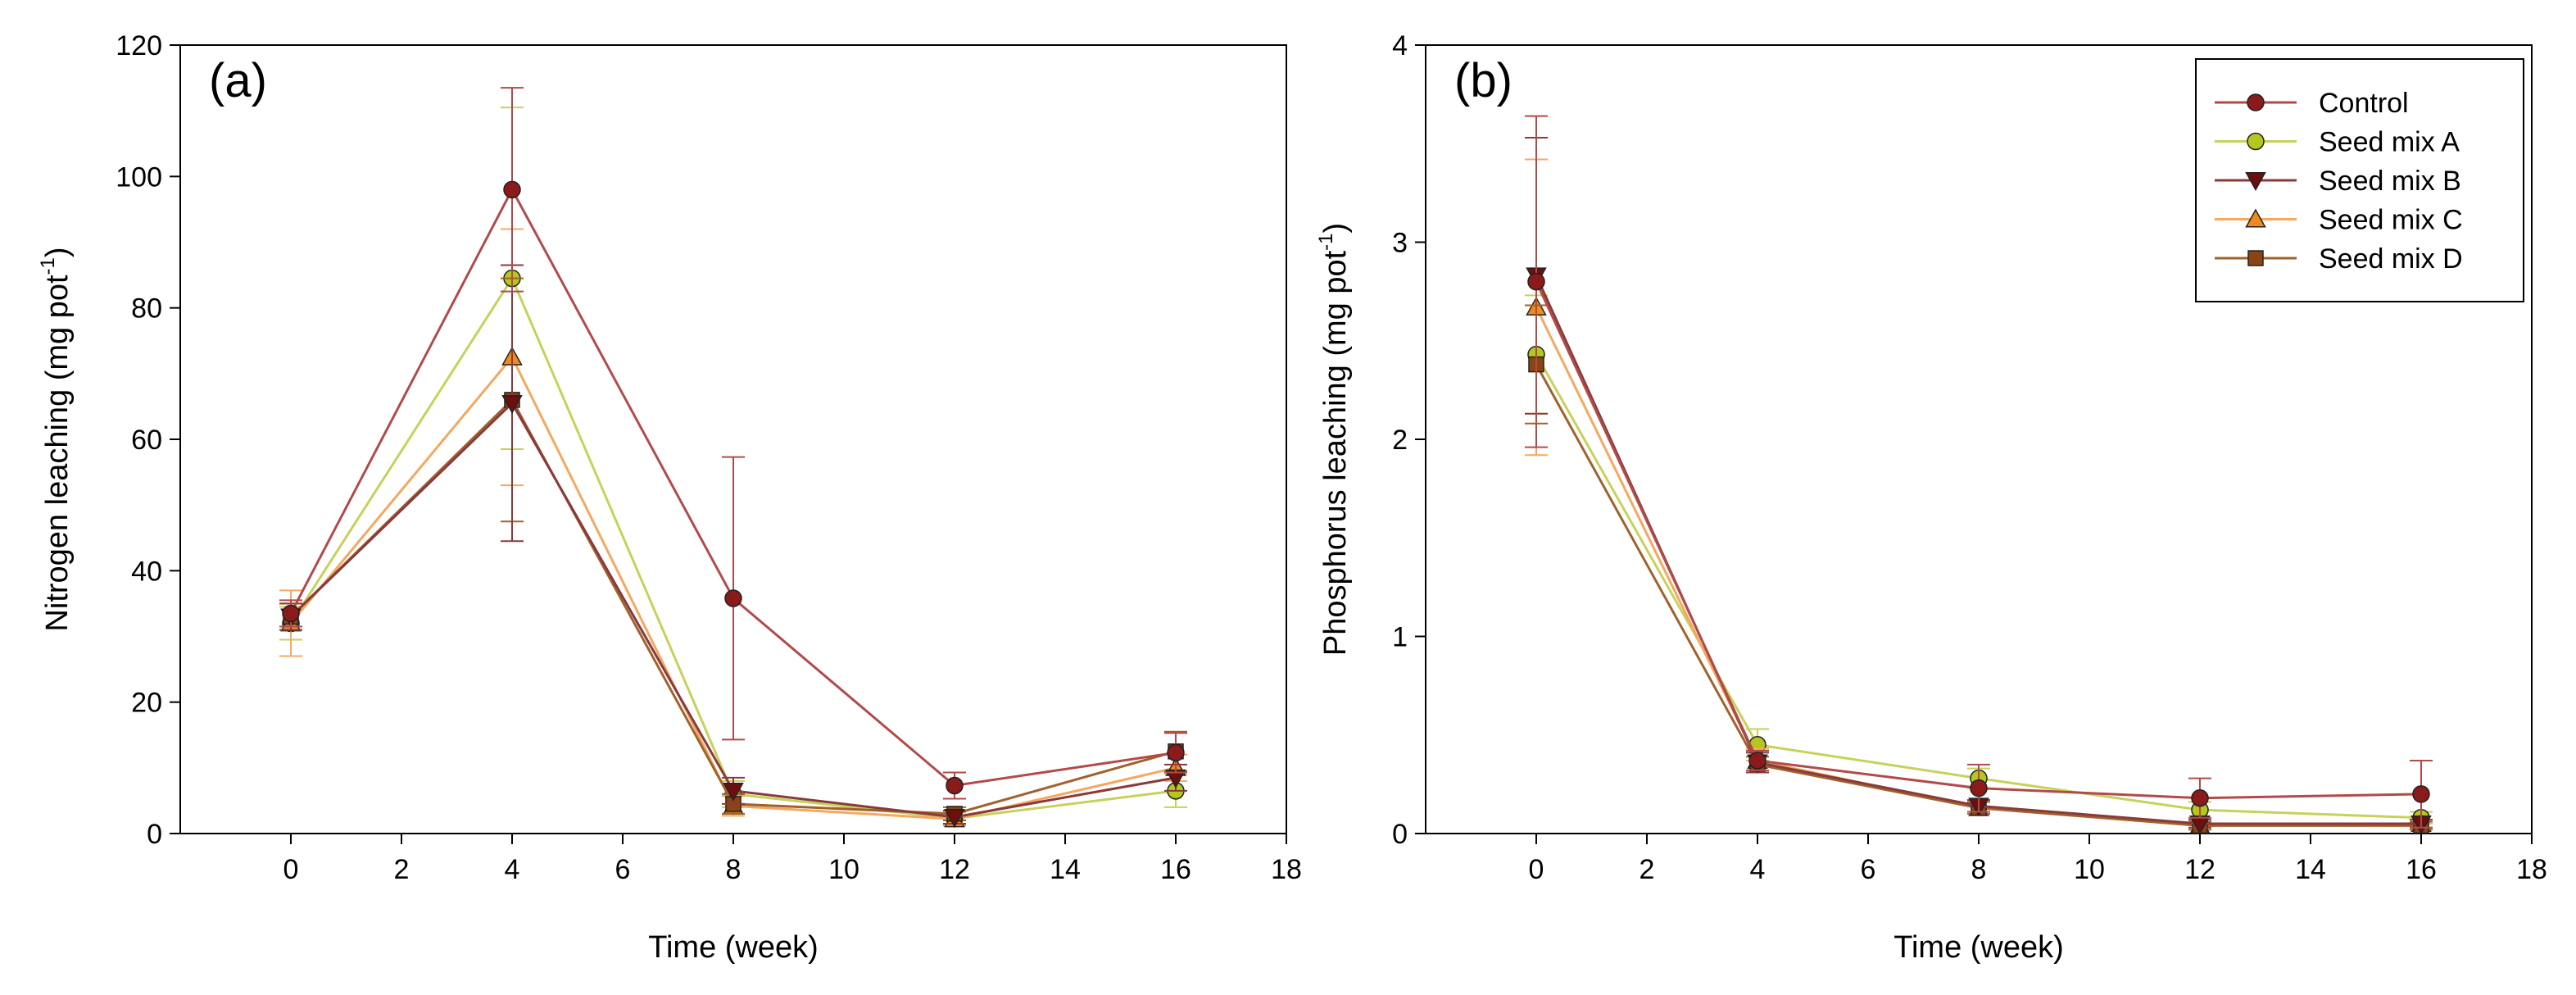  I want to click on legend-entry-seed-mix-b: Seed mix B, so click(2338, 181).